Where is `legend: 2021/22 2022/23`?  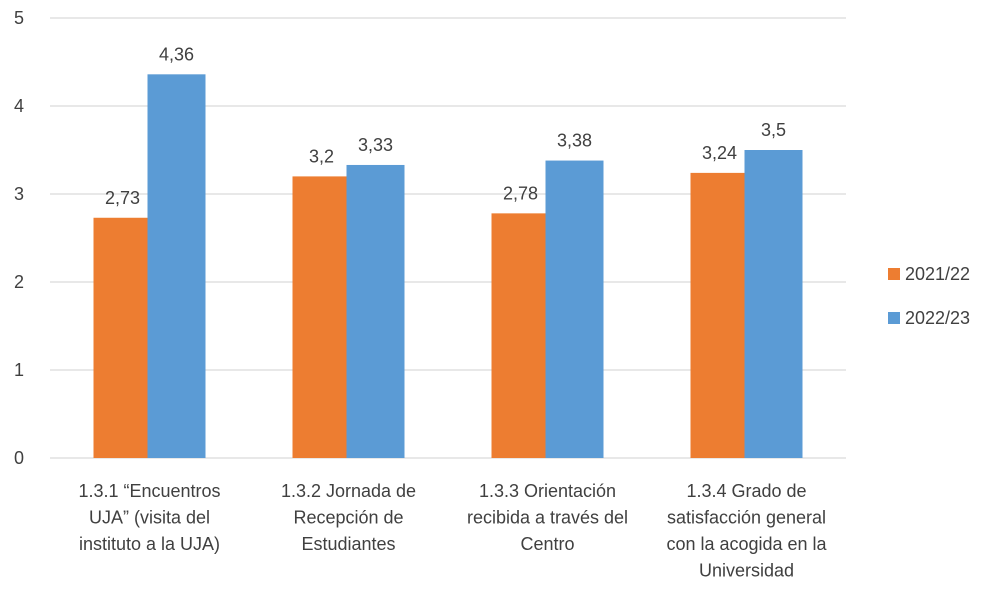
legend: 2021/22 2022/23 is located at coordinates (929, 296).